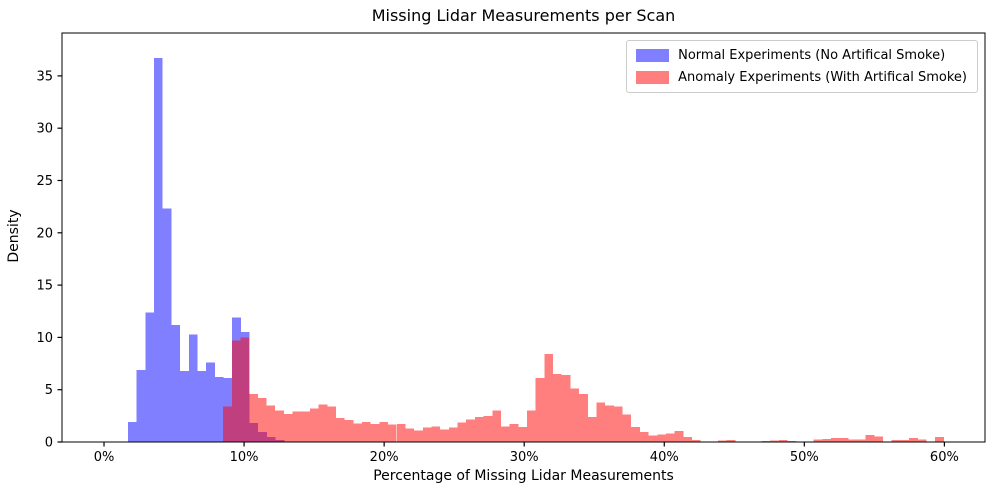 Image resolution: width=1000 pixels, height=500 pixels. I want to click on x-tick-label: 20%, so click(384, 457).